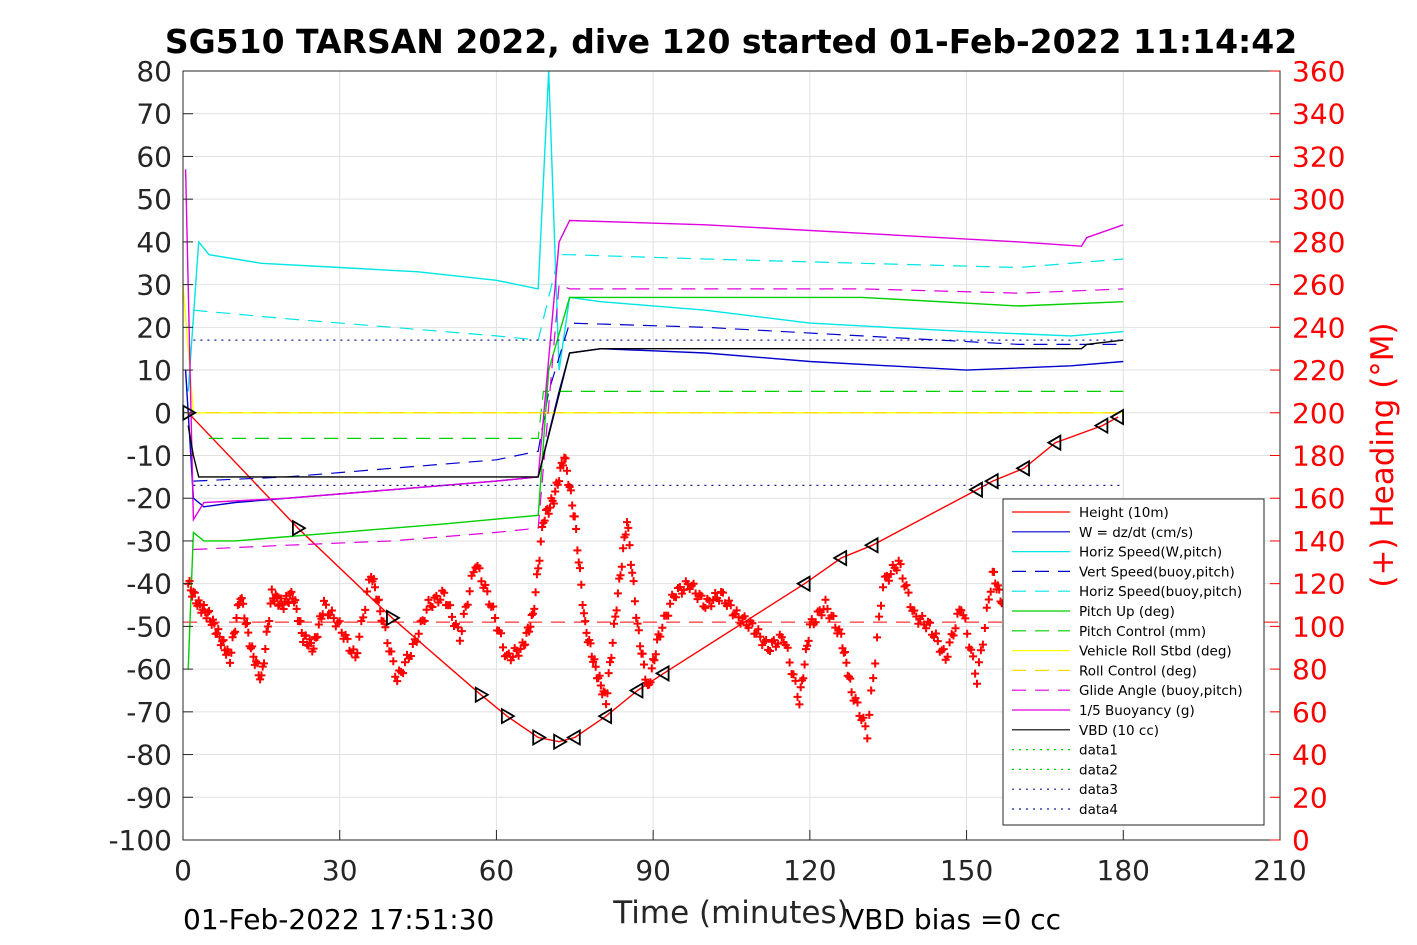 The image size is (1417, 945). What do you see at coordinates (1098, 810) in the screenshot?
I see `legend-label: data4` at bounding box center [1098, 810].